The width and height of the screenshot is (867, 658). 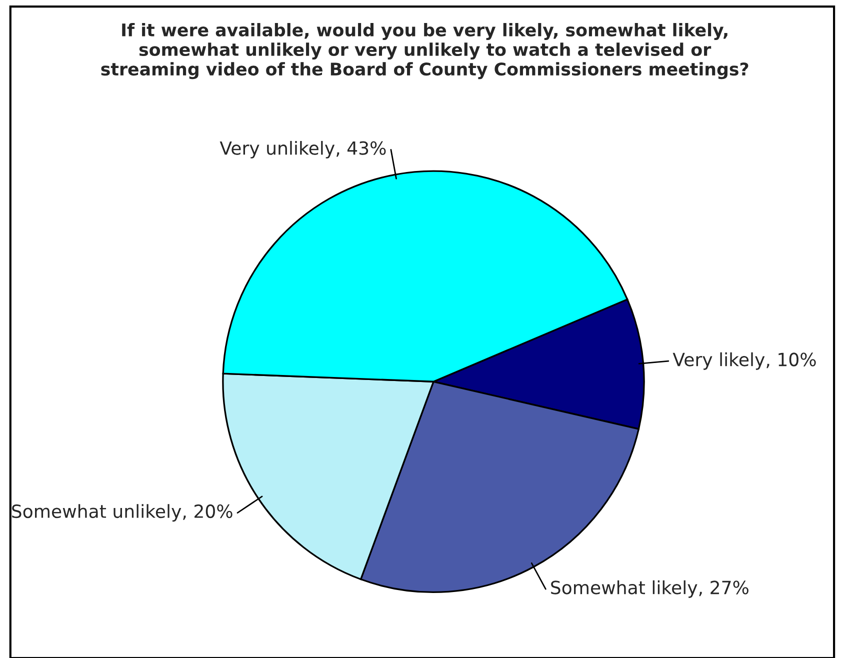 I want to click on chart-title: If it were available, would you be very likely, somewhat likely, somewhat unlikely or very unlikely to watch a televised or streaming video of the Board of County Commissioners meetings?, so click(x=424, y=51).